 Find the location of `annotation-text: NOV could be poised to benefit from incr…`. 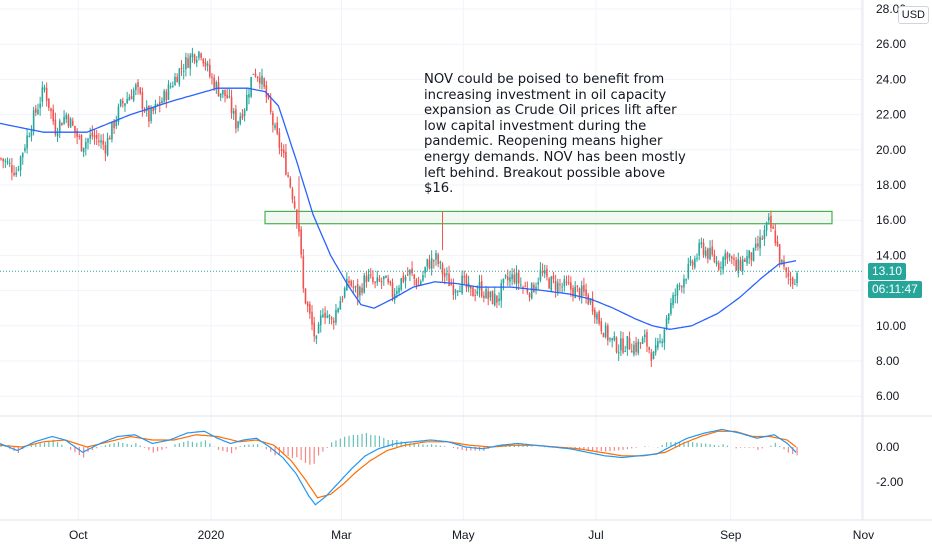

annotation-text: NOV could be poised to benefit from incr… is located at coordinates (555, 134).